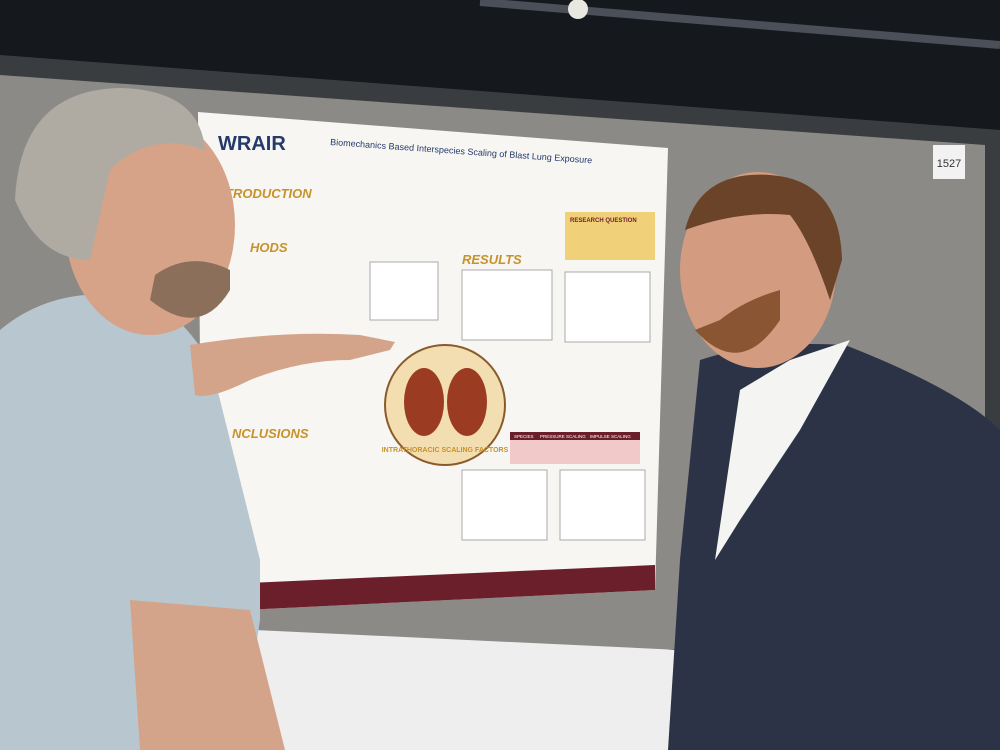  Describe the element at coordinates (110, 174) in the screenshot. I see `left-person-hair` at that location.